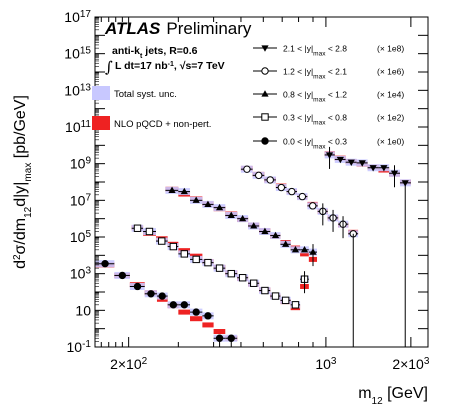 The height and width of the screenshot is (409, 450). I want to click on atlas-label: ATLAS Preliminary, so click(178, 28).